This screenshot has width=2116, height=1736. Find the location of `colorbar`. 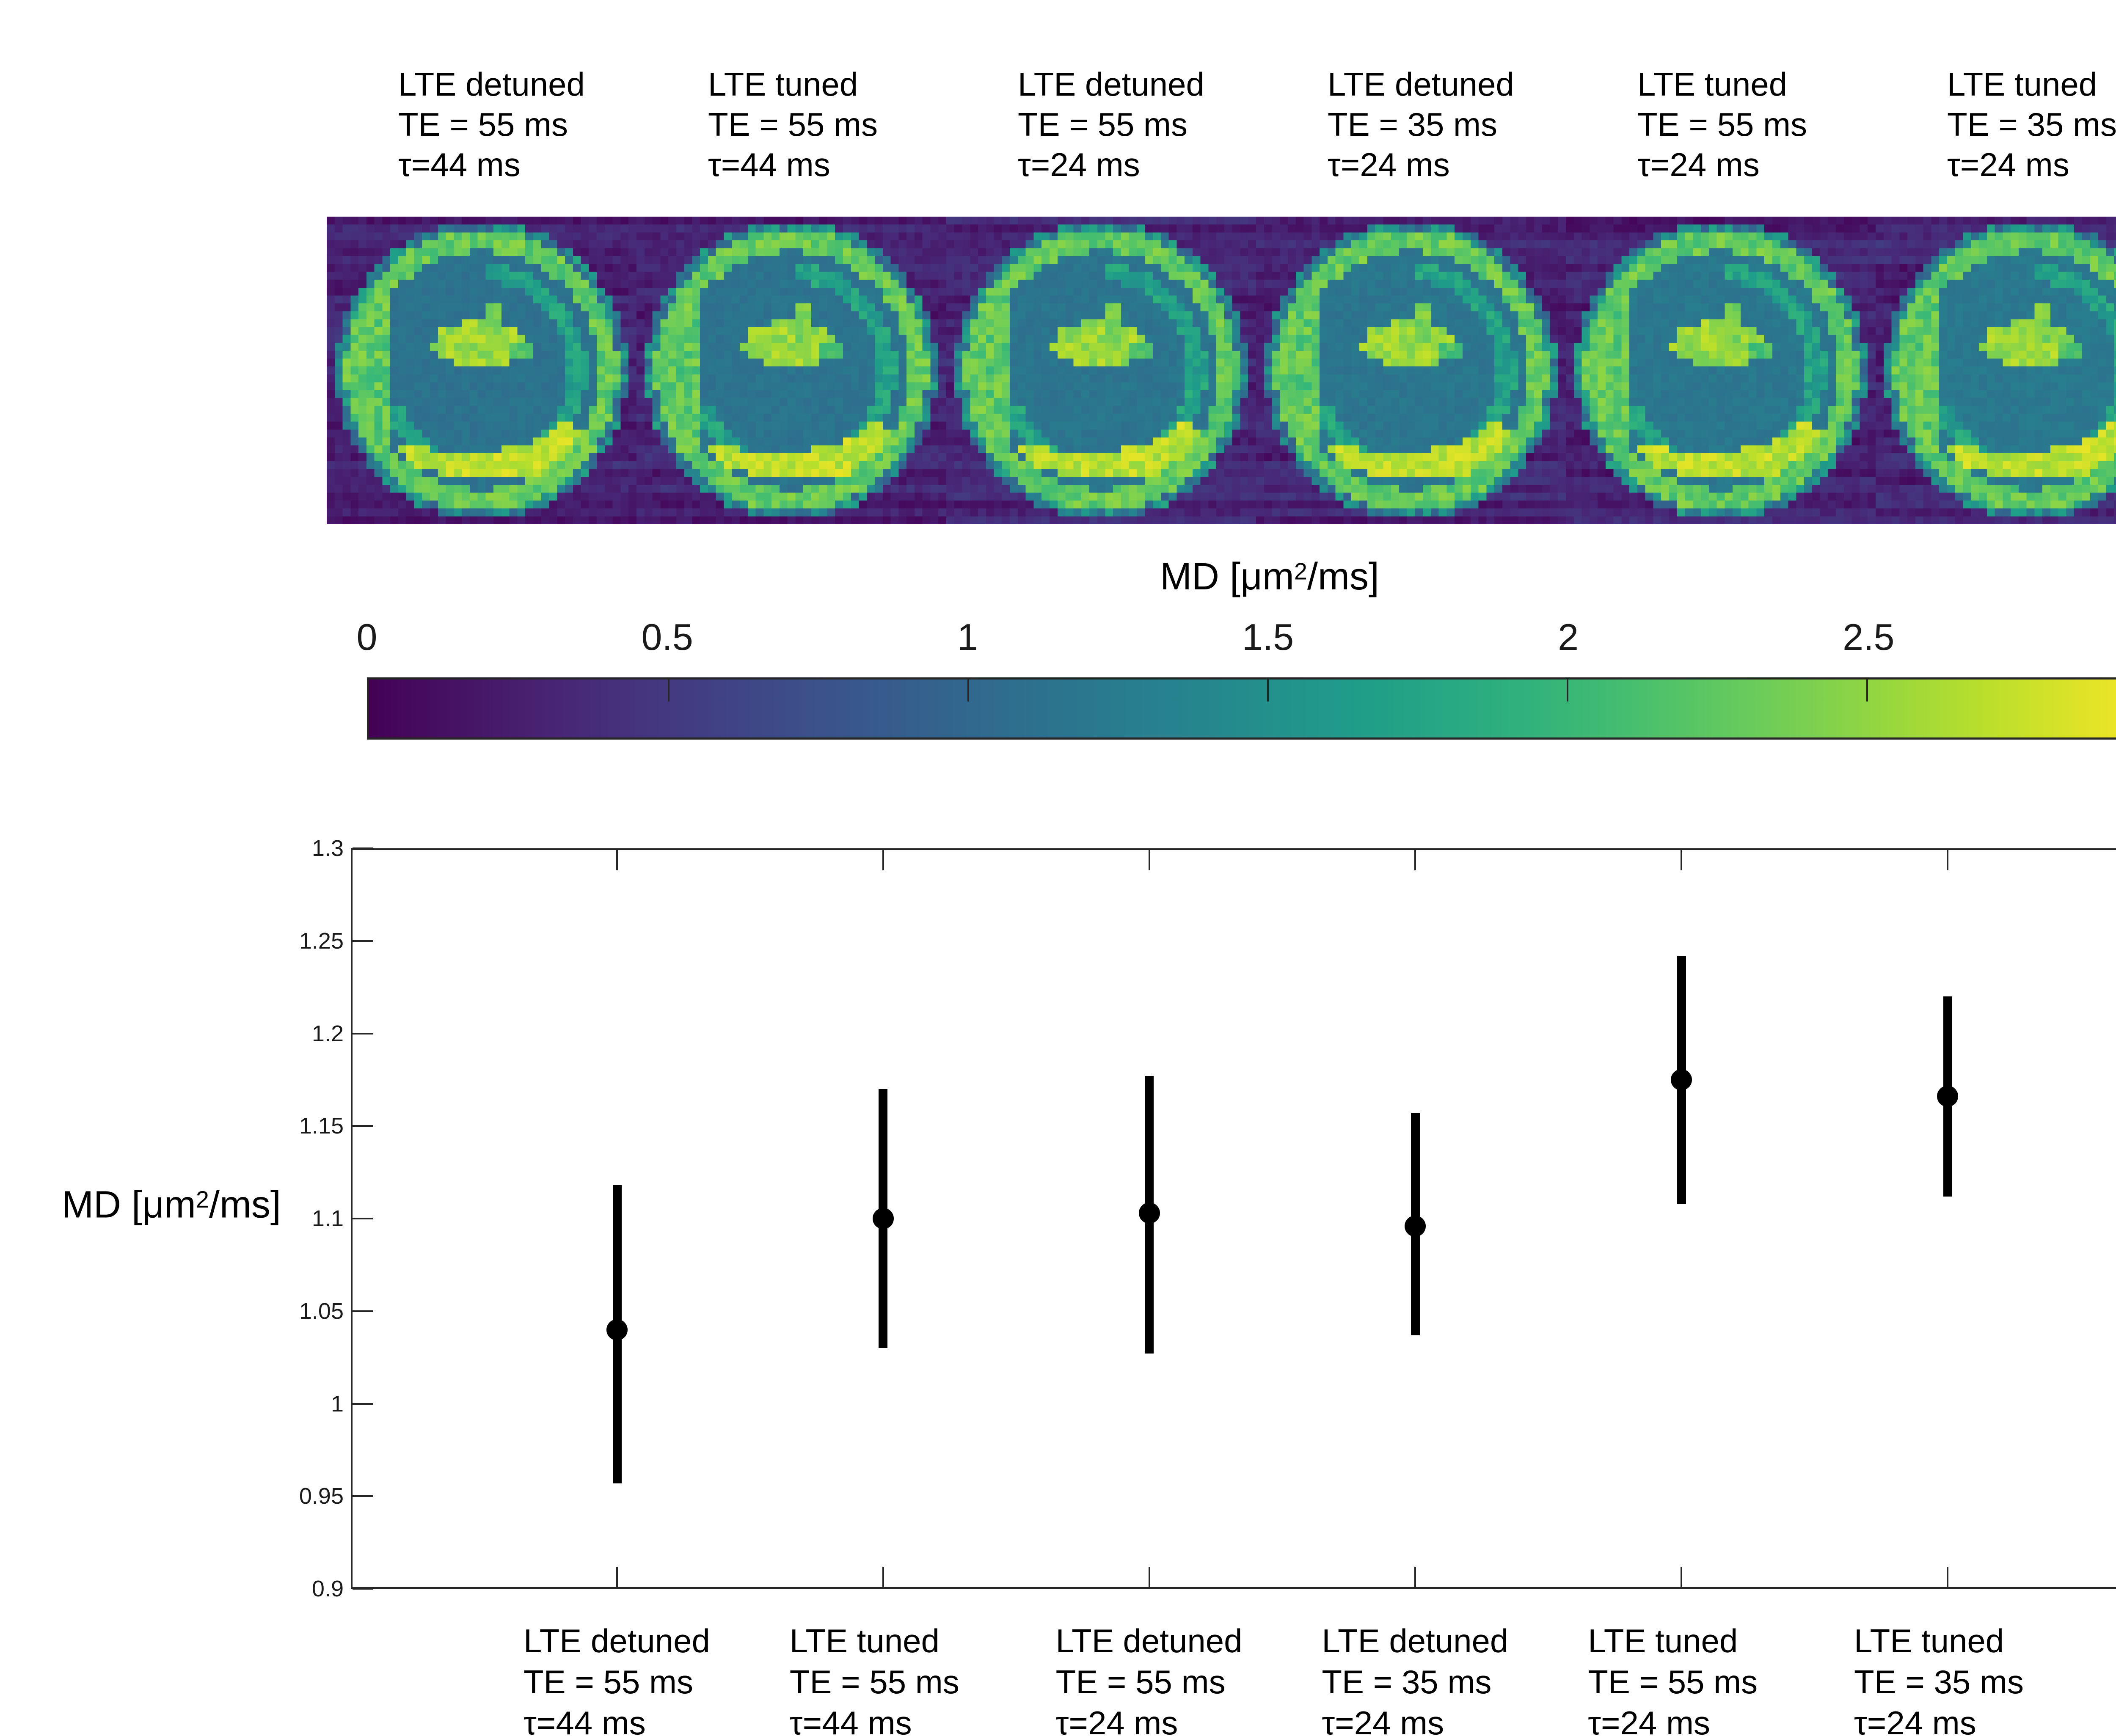

colorbar is located at coordinates (1241, 708).